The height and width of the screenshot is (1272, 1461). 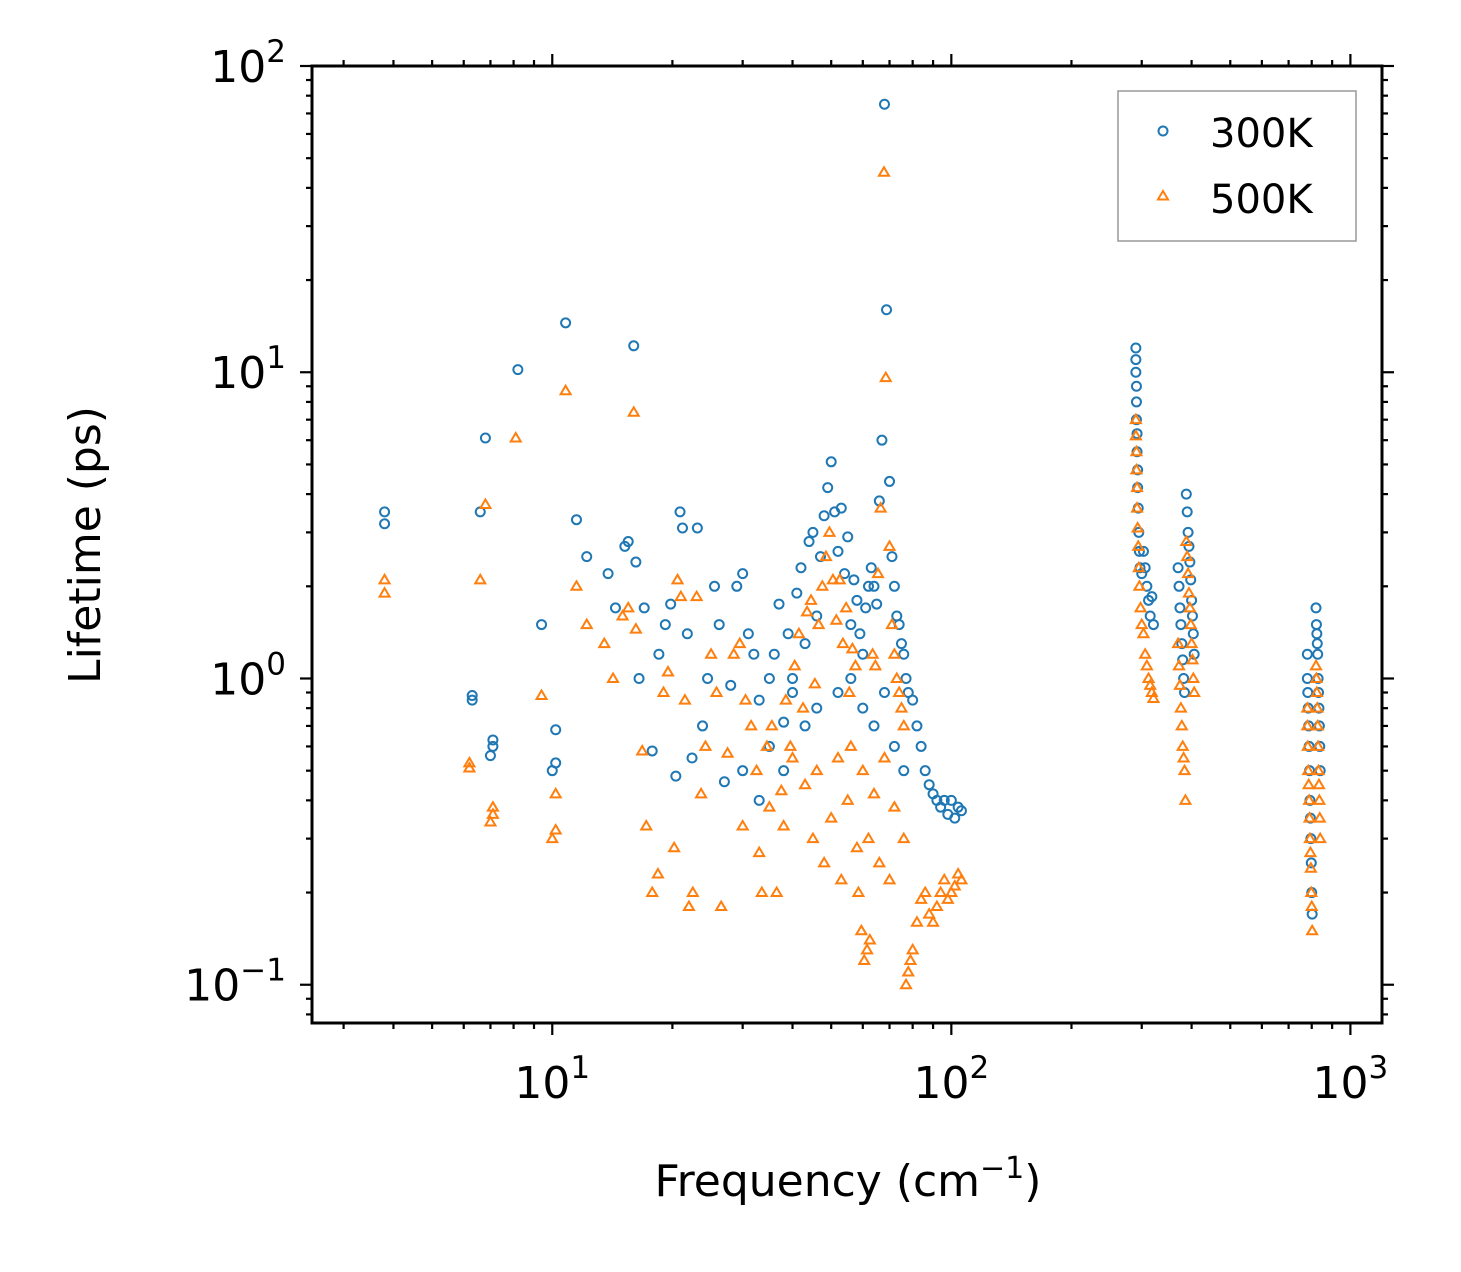 I want to click on x-tick-label: 10¹, so click(x=552, y=1079).